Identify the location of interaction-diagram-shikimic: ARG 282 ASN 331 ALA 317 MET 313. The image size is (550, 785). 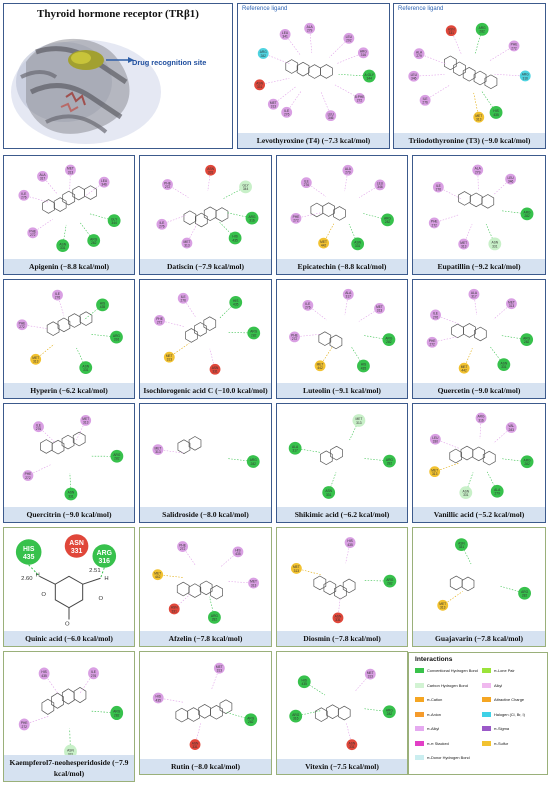
(342, 456).